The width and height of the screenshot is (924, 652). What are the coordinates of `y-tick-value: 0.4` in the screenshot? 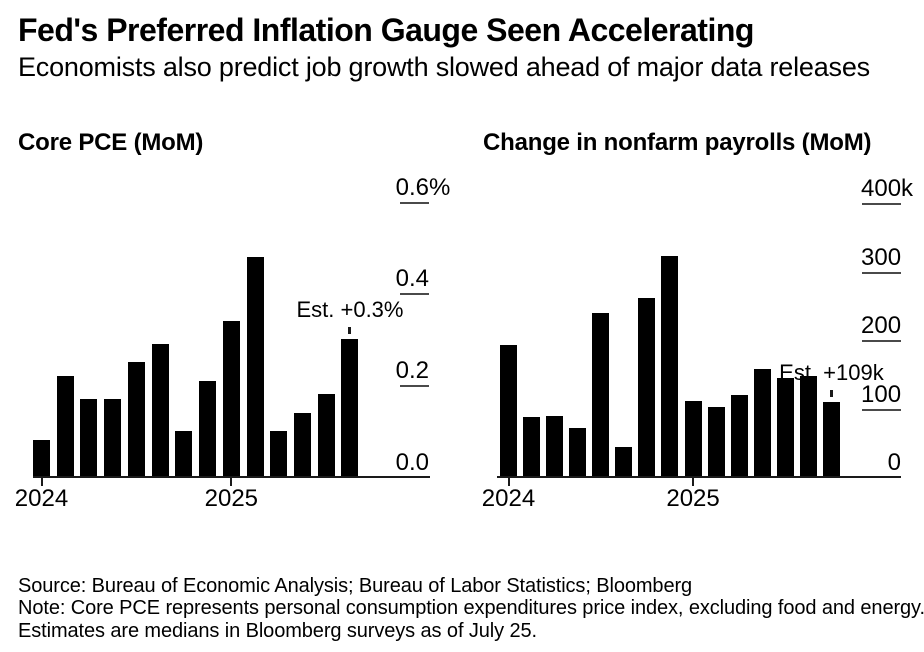 It's located at (412, 279).